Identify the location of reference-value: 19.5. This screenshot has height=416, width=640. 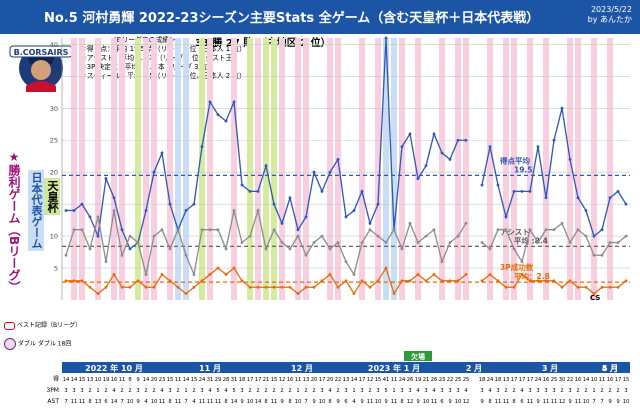
(523, 169).